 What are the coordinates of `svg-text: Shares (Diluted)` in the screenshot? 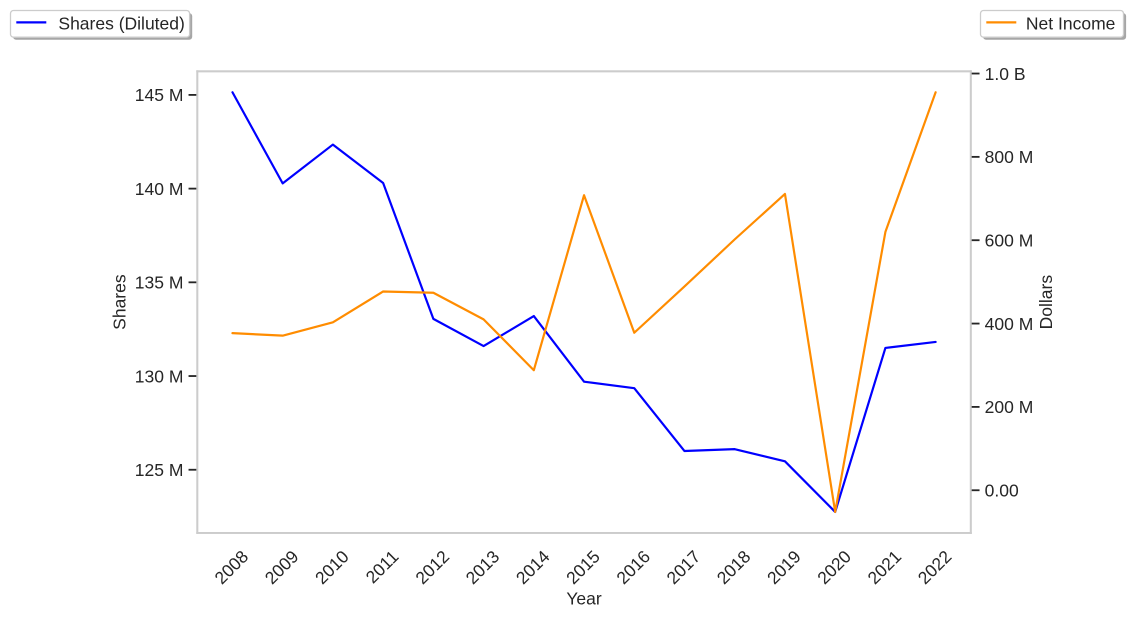 It's located at (121, 24).